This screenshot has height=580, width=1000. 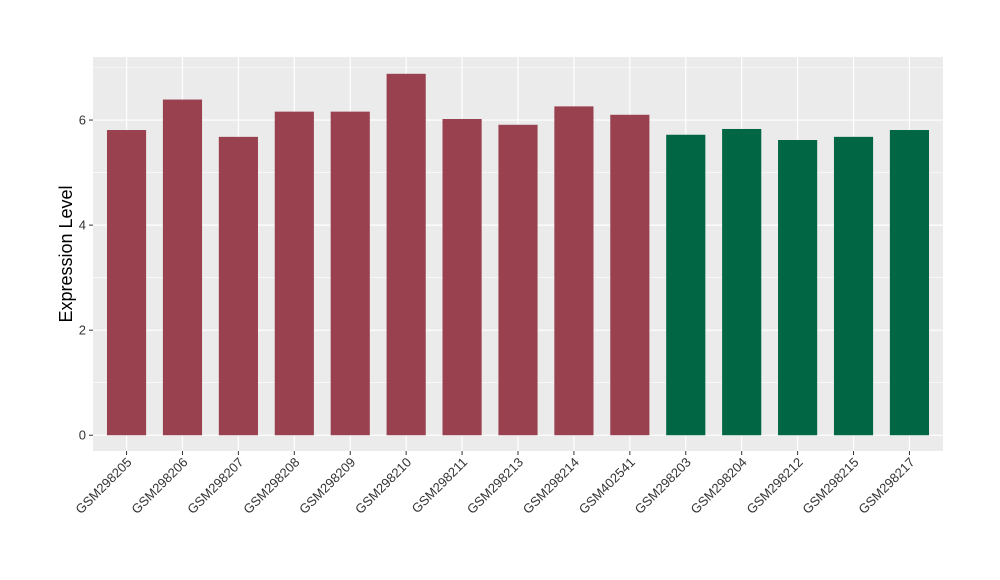 I want to click on x-tick-label: GSM298215, so click(x=830, y=486).